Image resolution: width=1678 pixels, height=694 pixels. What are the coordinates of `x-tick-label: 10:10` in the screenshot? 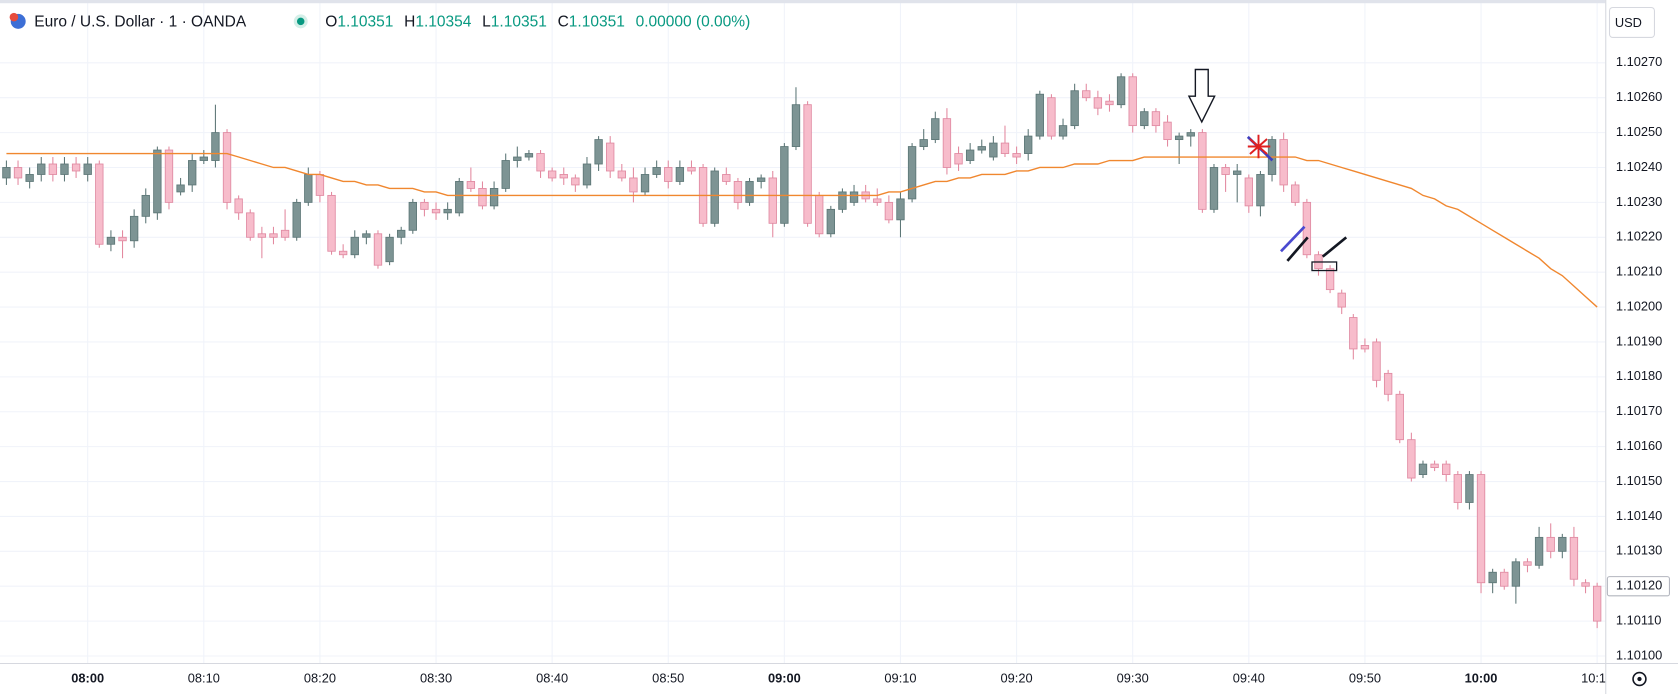 It's located at (1597, 677).